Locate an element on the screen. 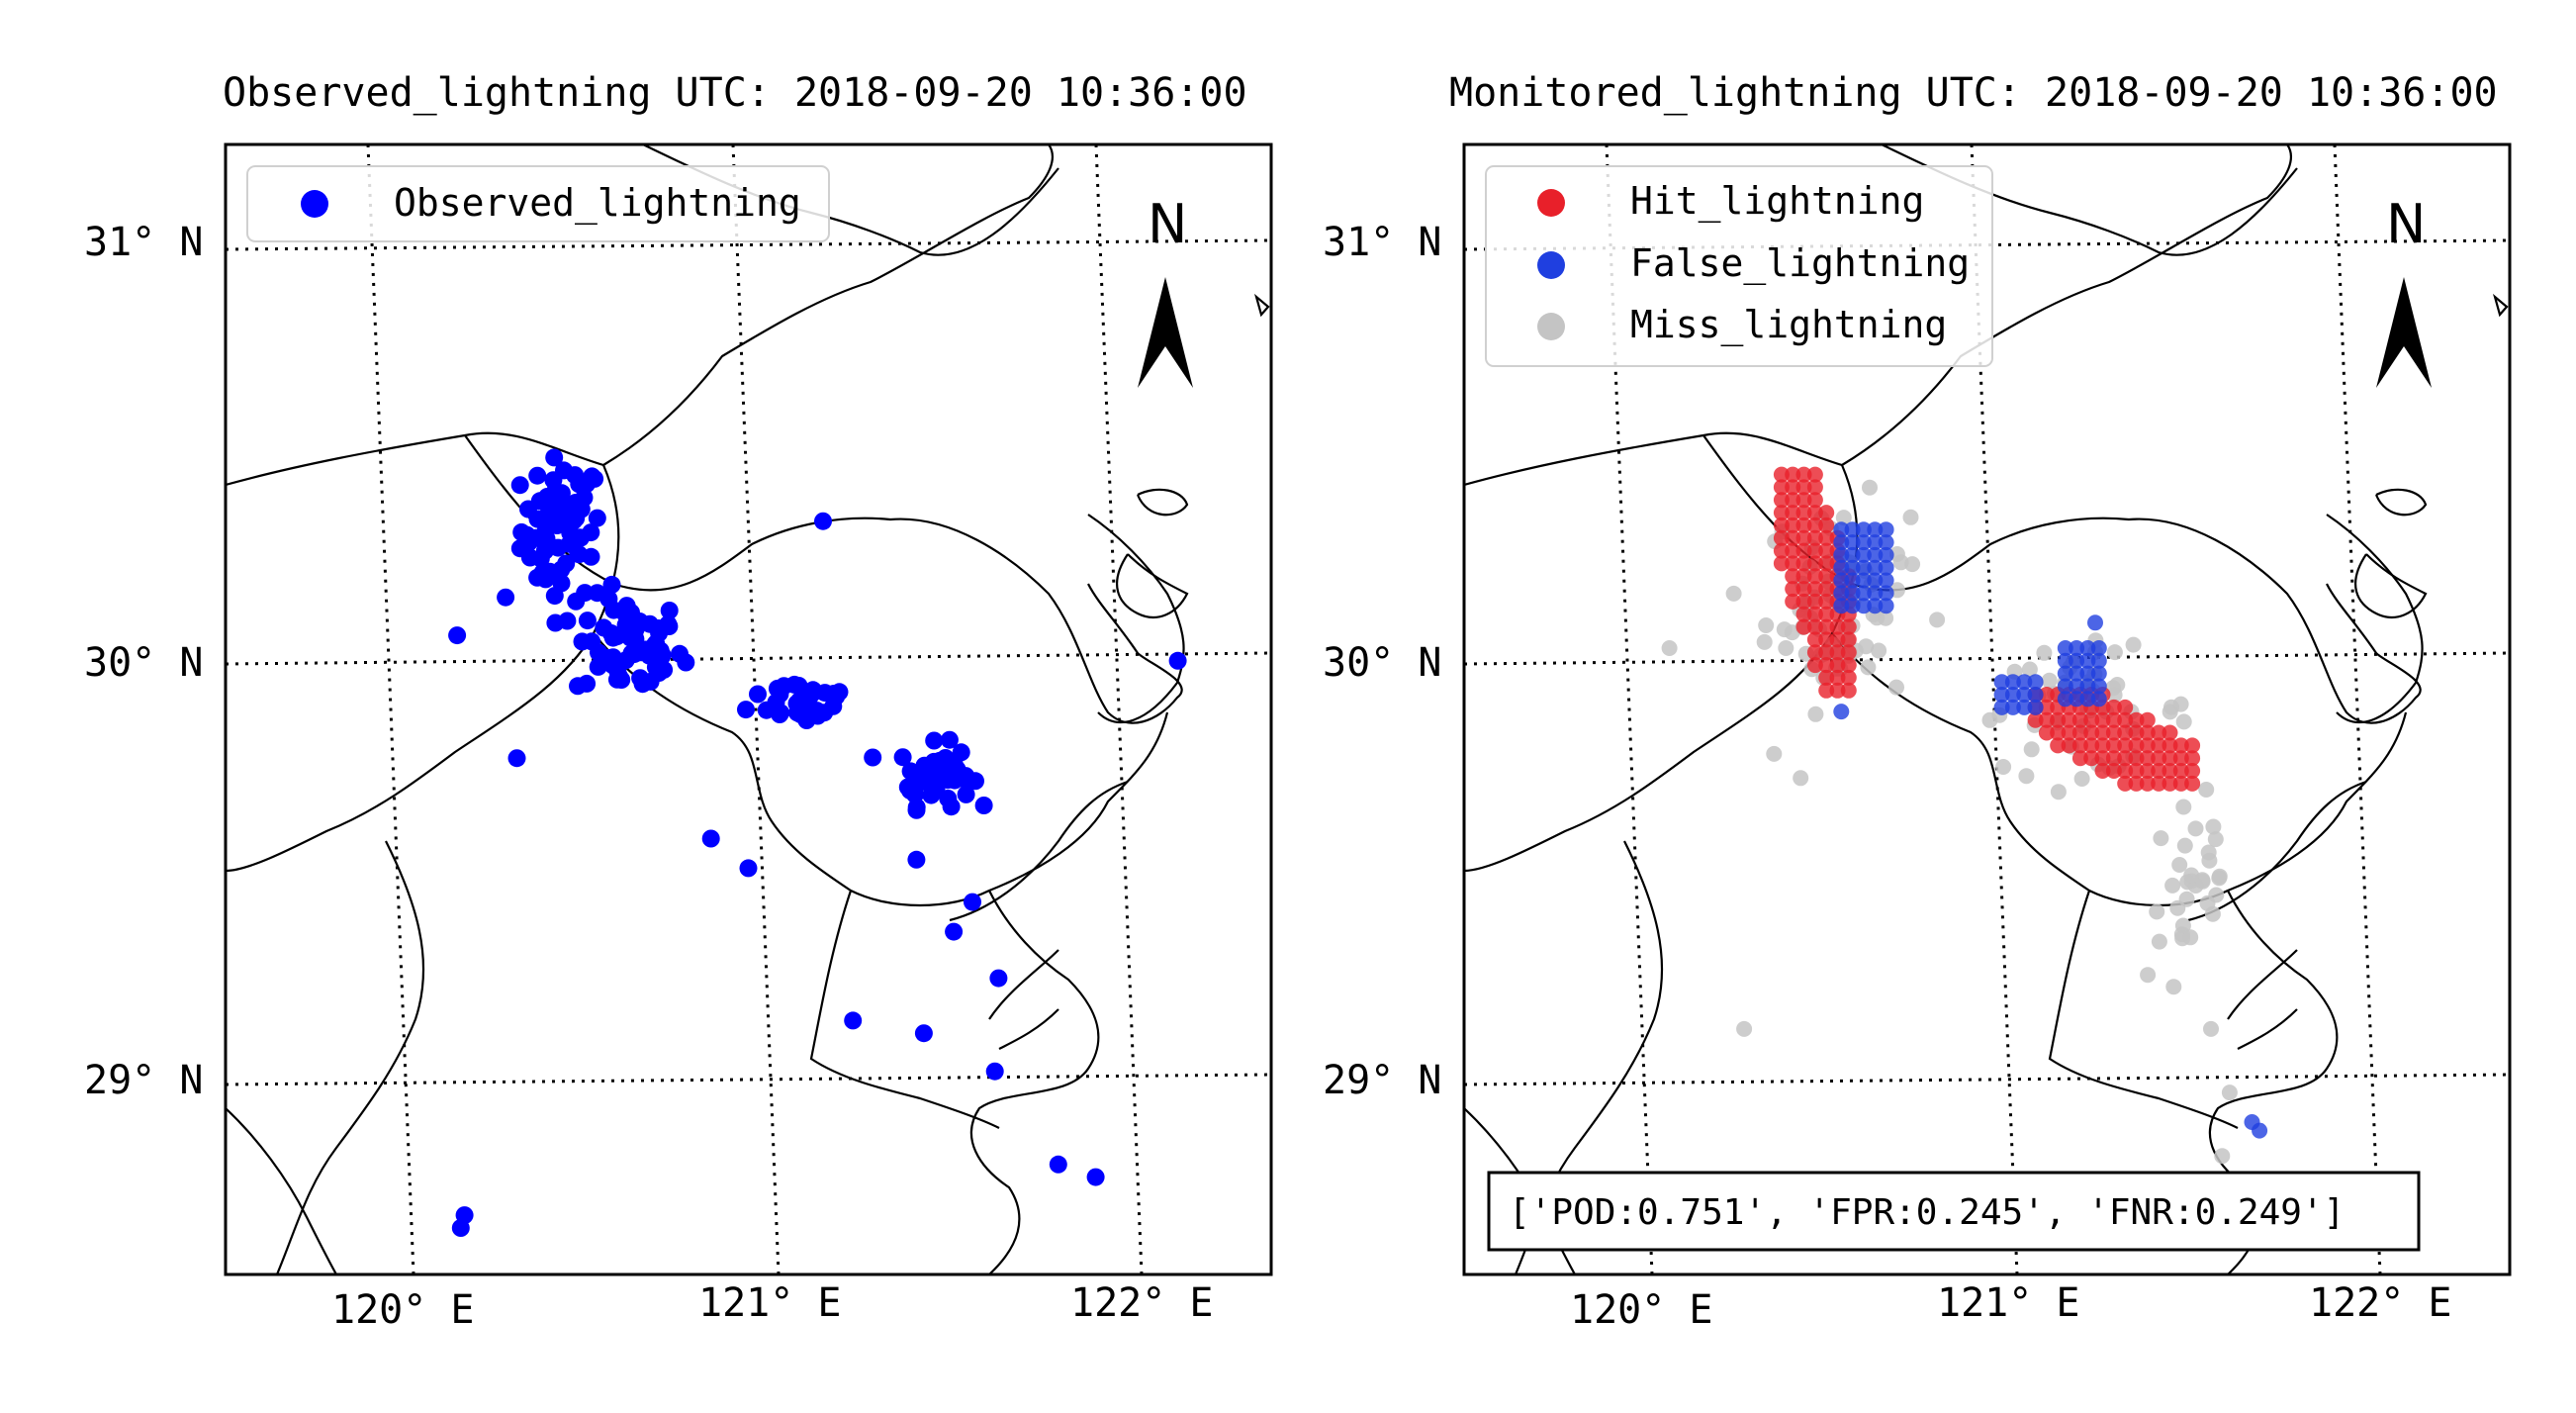 The height and width of the screenshot is (1413, 2576). left-north-label: N is located at coordinates (1168, 224).